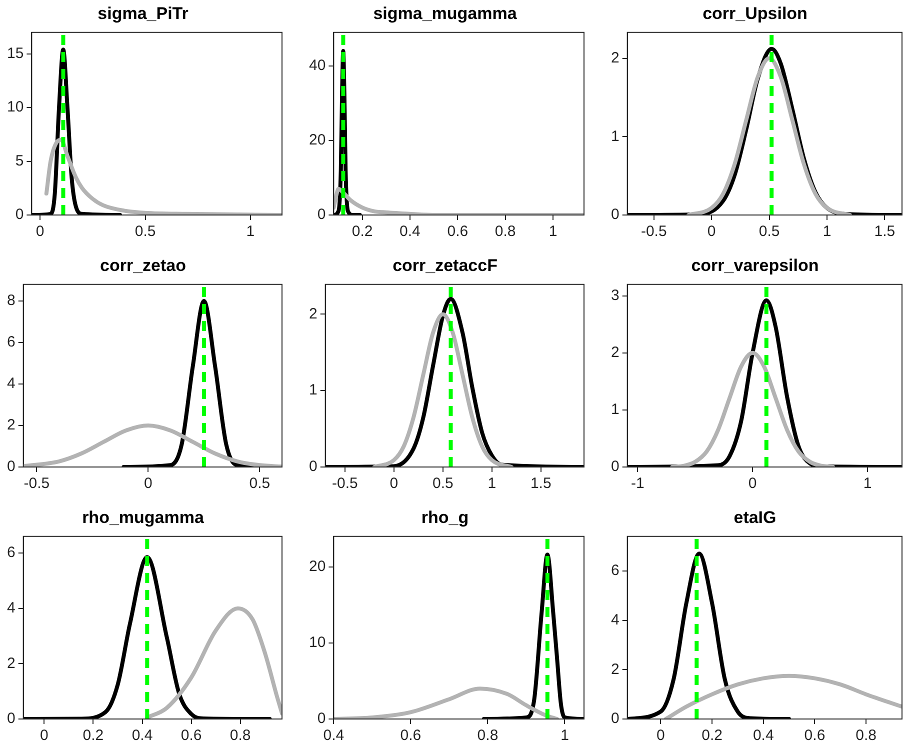  I want to click on y-tick-label: 8, so click(11, 301).